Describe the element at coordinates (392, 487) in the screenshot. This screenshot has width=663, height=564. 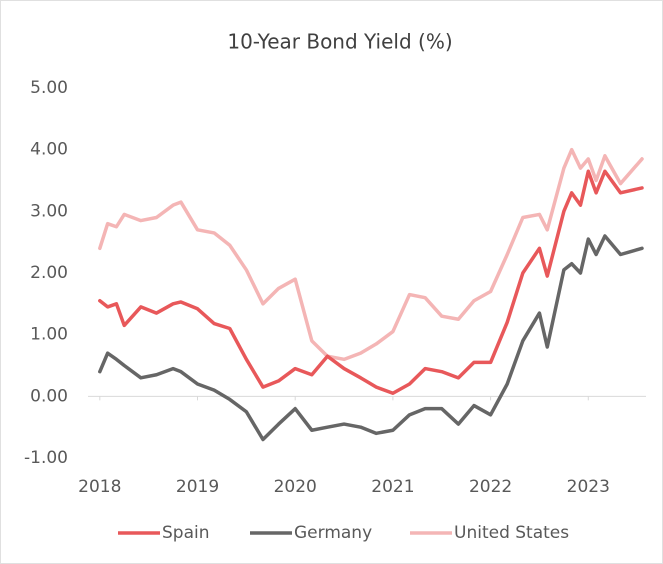
I see `x-tick-label: 2021` at that location.